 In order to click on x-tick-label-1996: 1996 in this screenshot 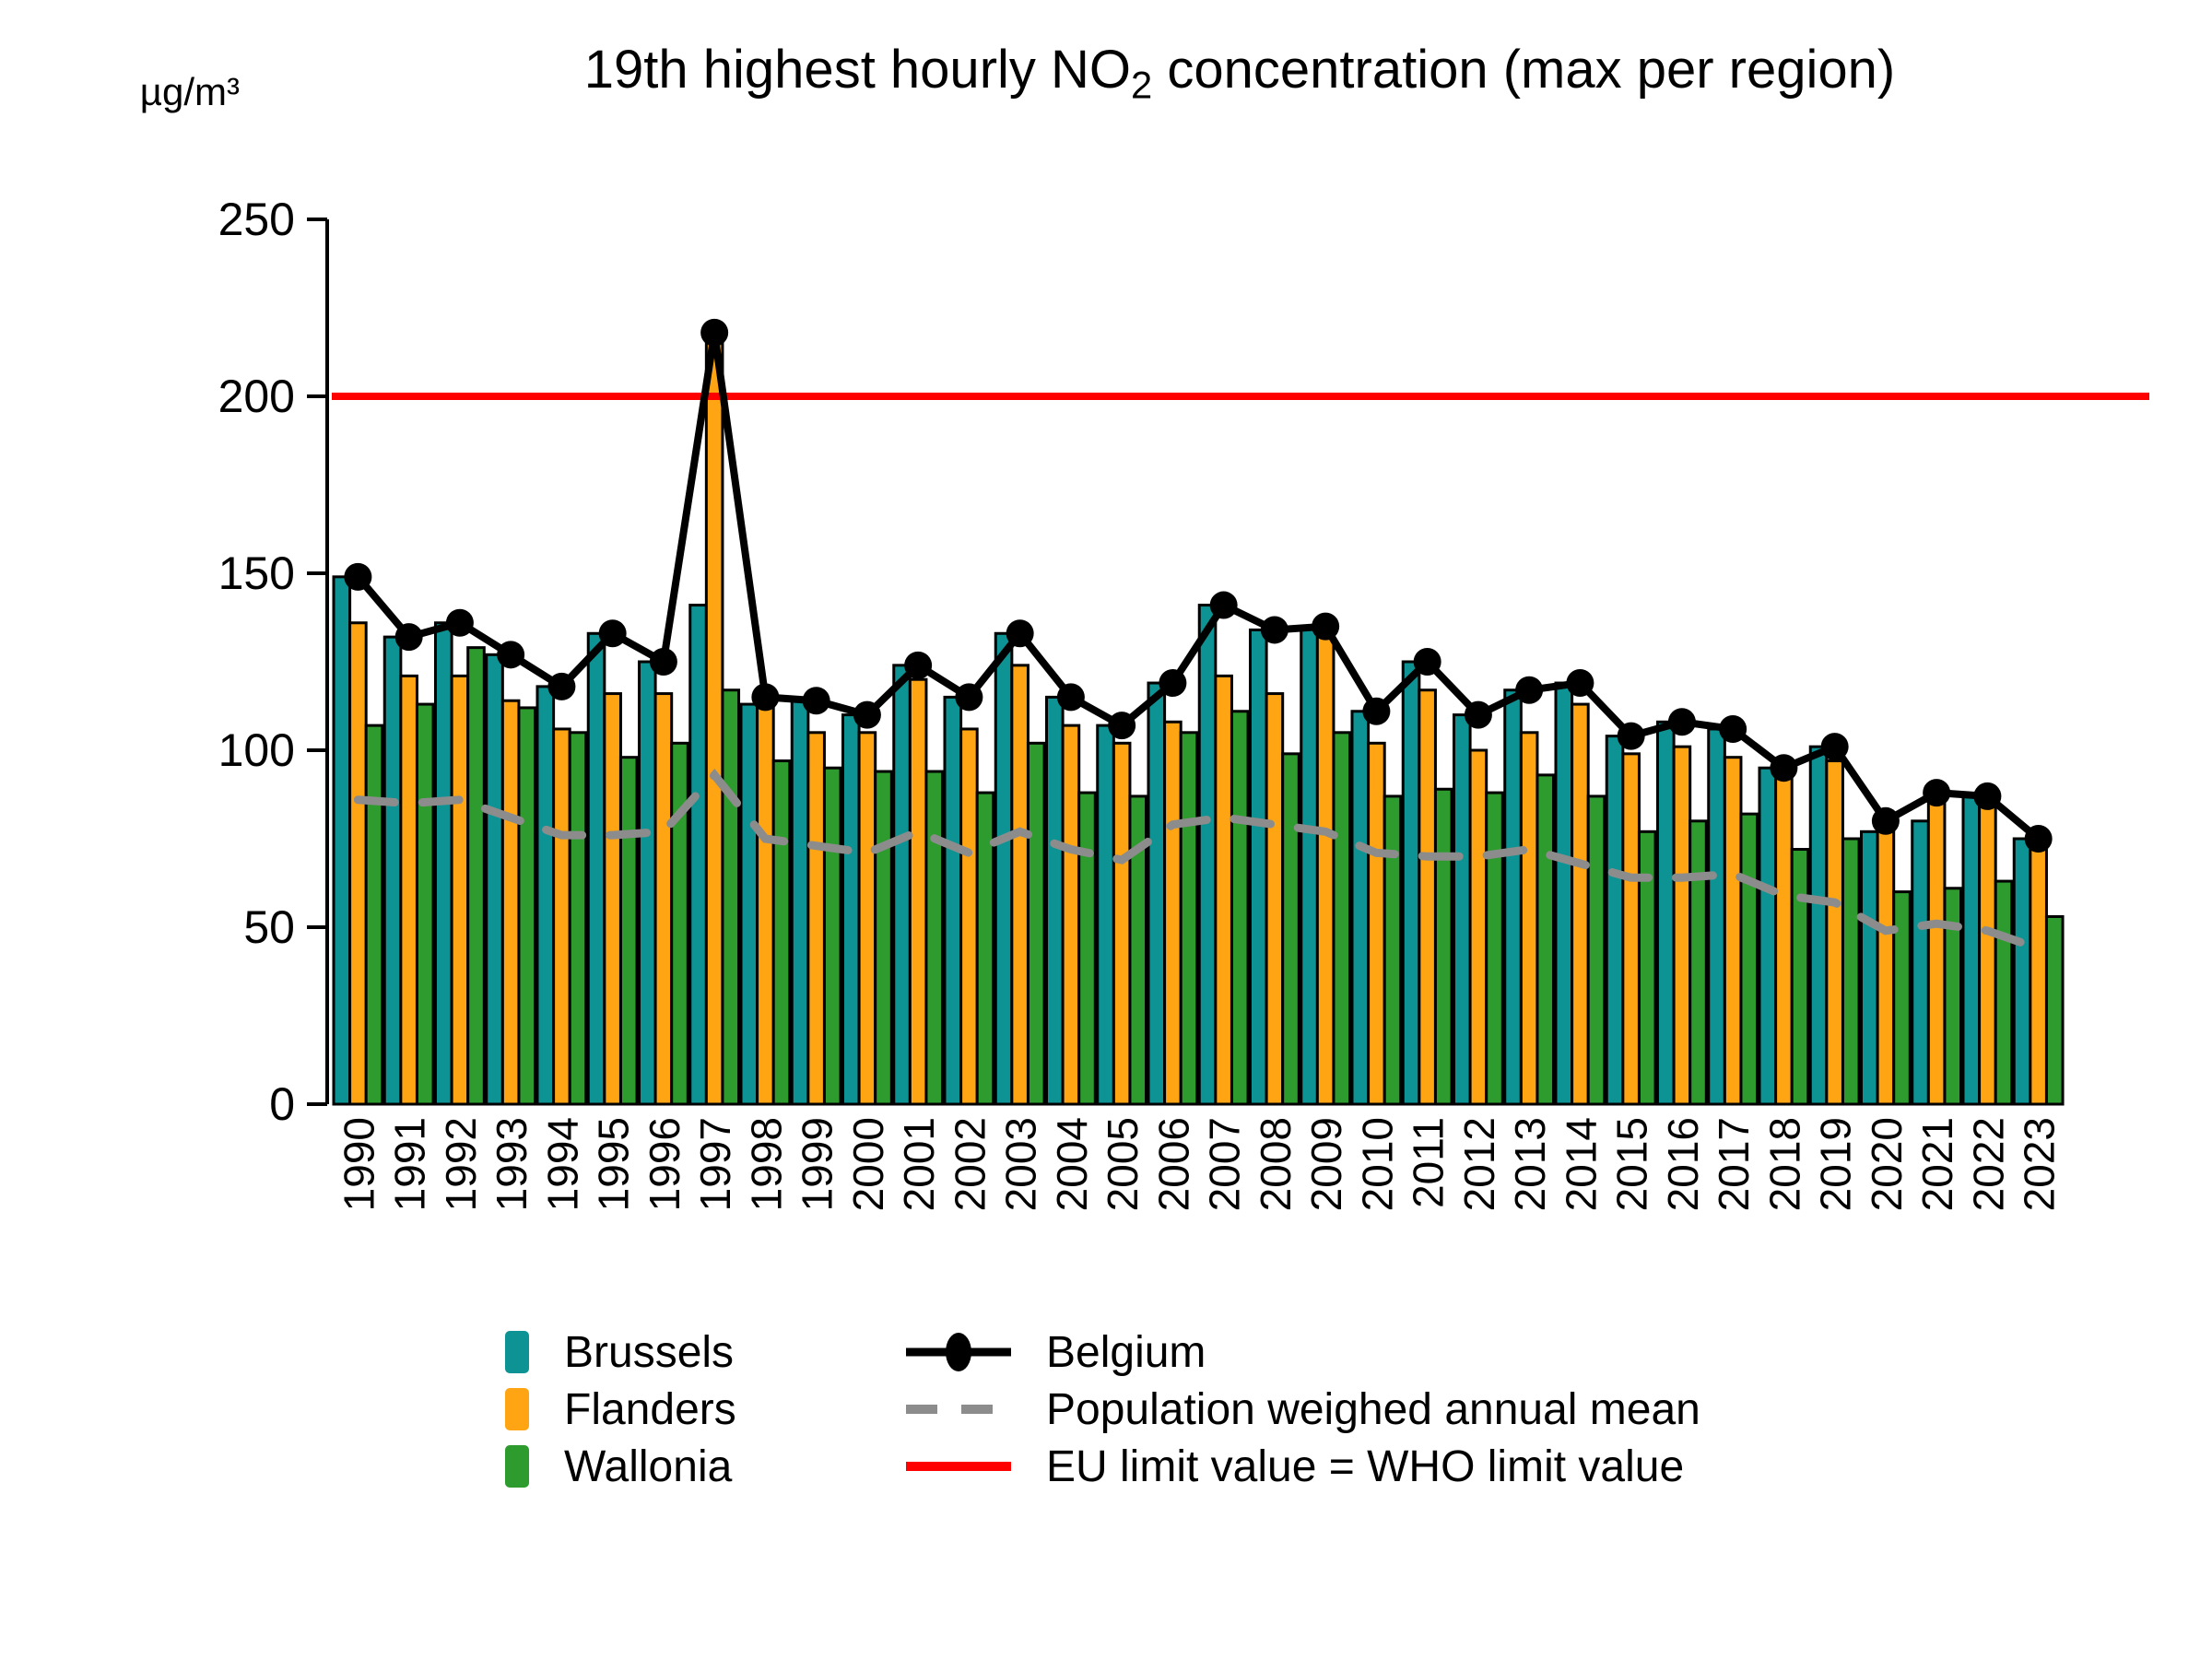, I will do `click(664, 1164)`.